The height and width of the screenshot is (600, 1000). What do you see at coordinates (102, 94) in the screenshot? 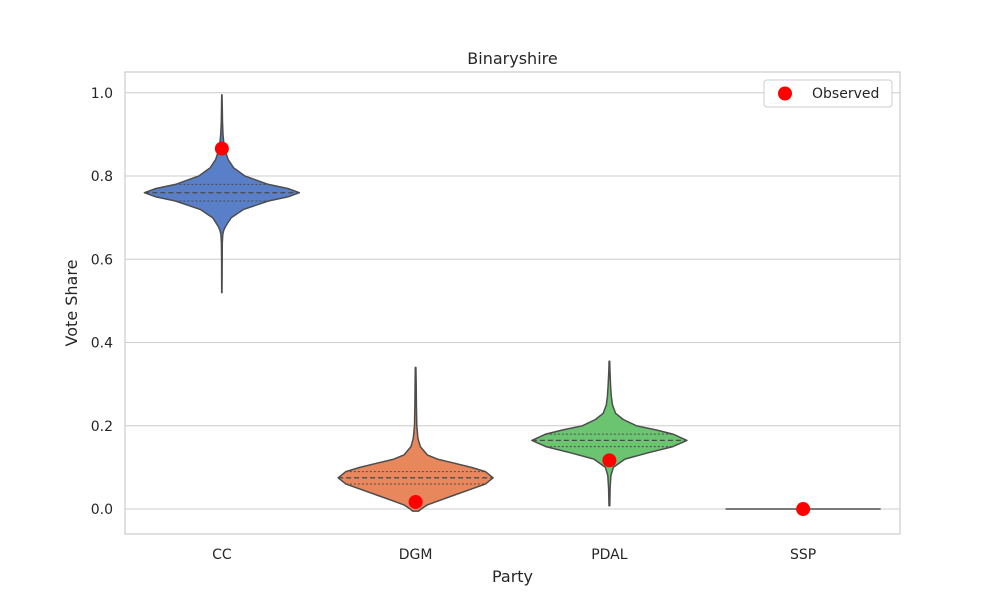
I see `y-tick-label: 1.0` at bounding box center [102, 94].